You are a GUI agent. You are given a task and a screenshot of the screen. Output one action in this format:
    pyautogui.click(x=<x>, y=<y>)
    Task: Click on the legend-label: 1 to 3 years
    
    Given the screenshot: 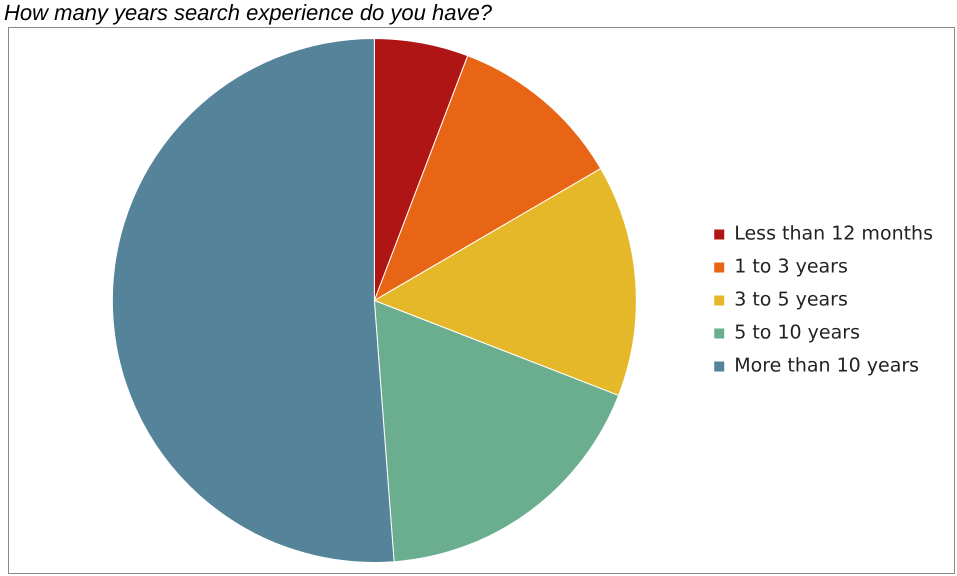 What is the action you would take?
    pyautogui.click(x=791, y=266)
    